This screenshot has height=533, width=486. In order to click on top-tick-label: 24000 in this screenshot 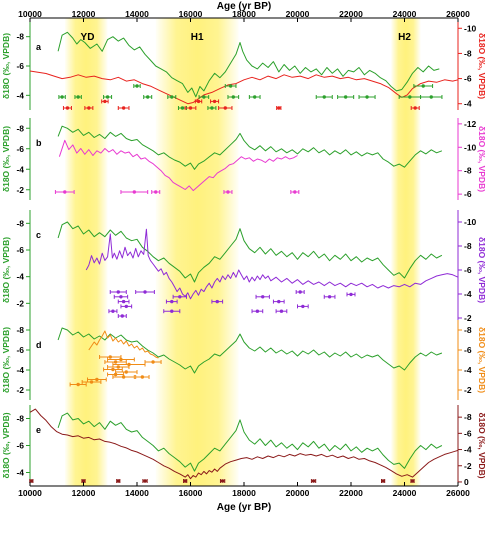, I will do `click(405, 14)`.